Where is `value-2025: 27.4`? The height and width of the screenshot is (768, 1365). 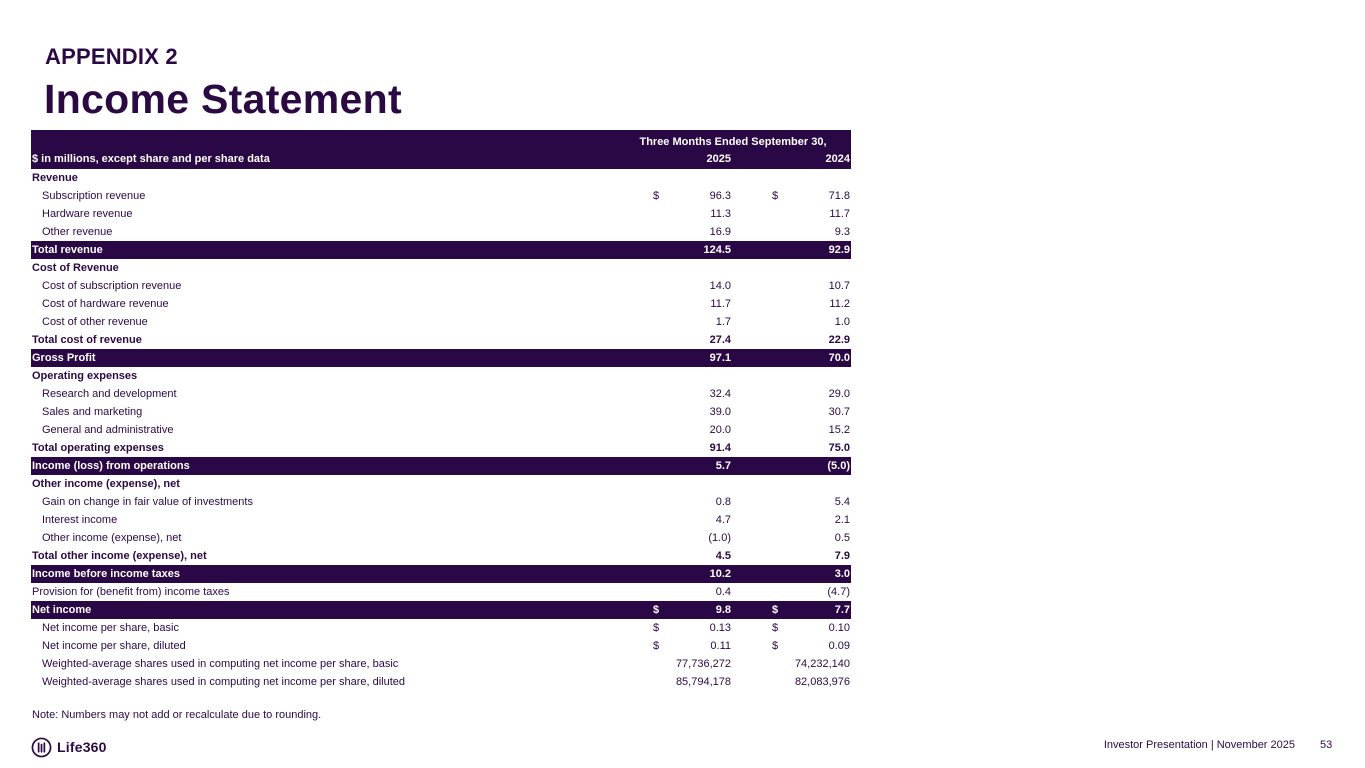
value-2025: 27.4 is located at coordinates (720, 340).